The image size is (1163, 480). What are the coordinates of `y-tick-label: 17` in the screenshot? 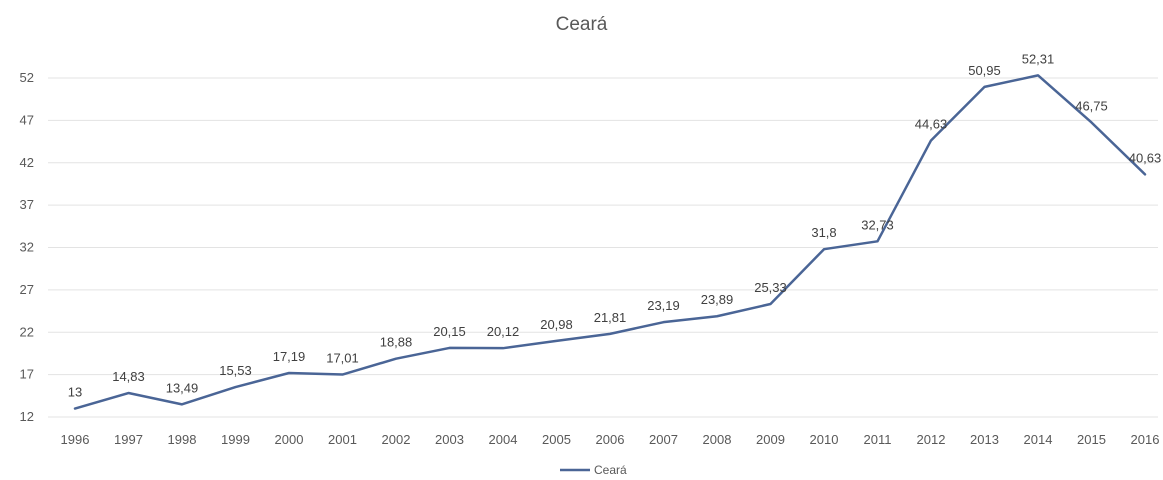 It's located at (27, 374).